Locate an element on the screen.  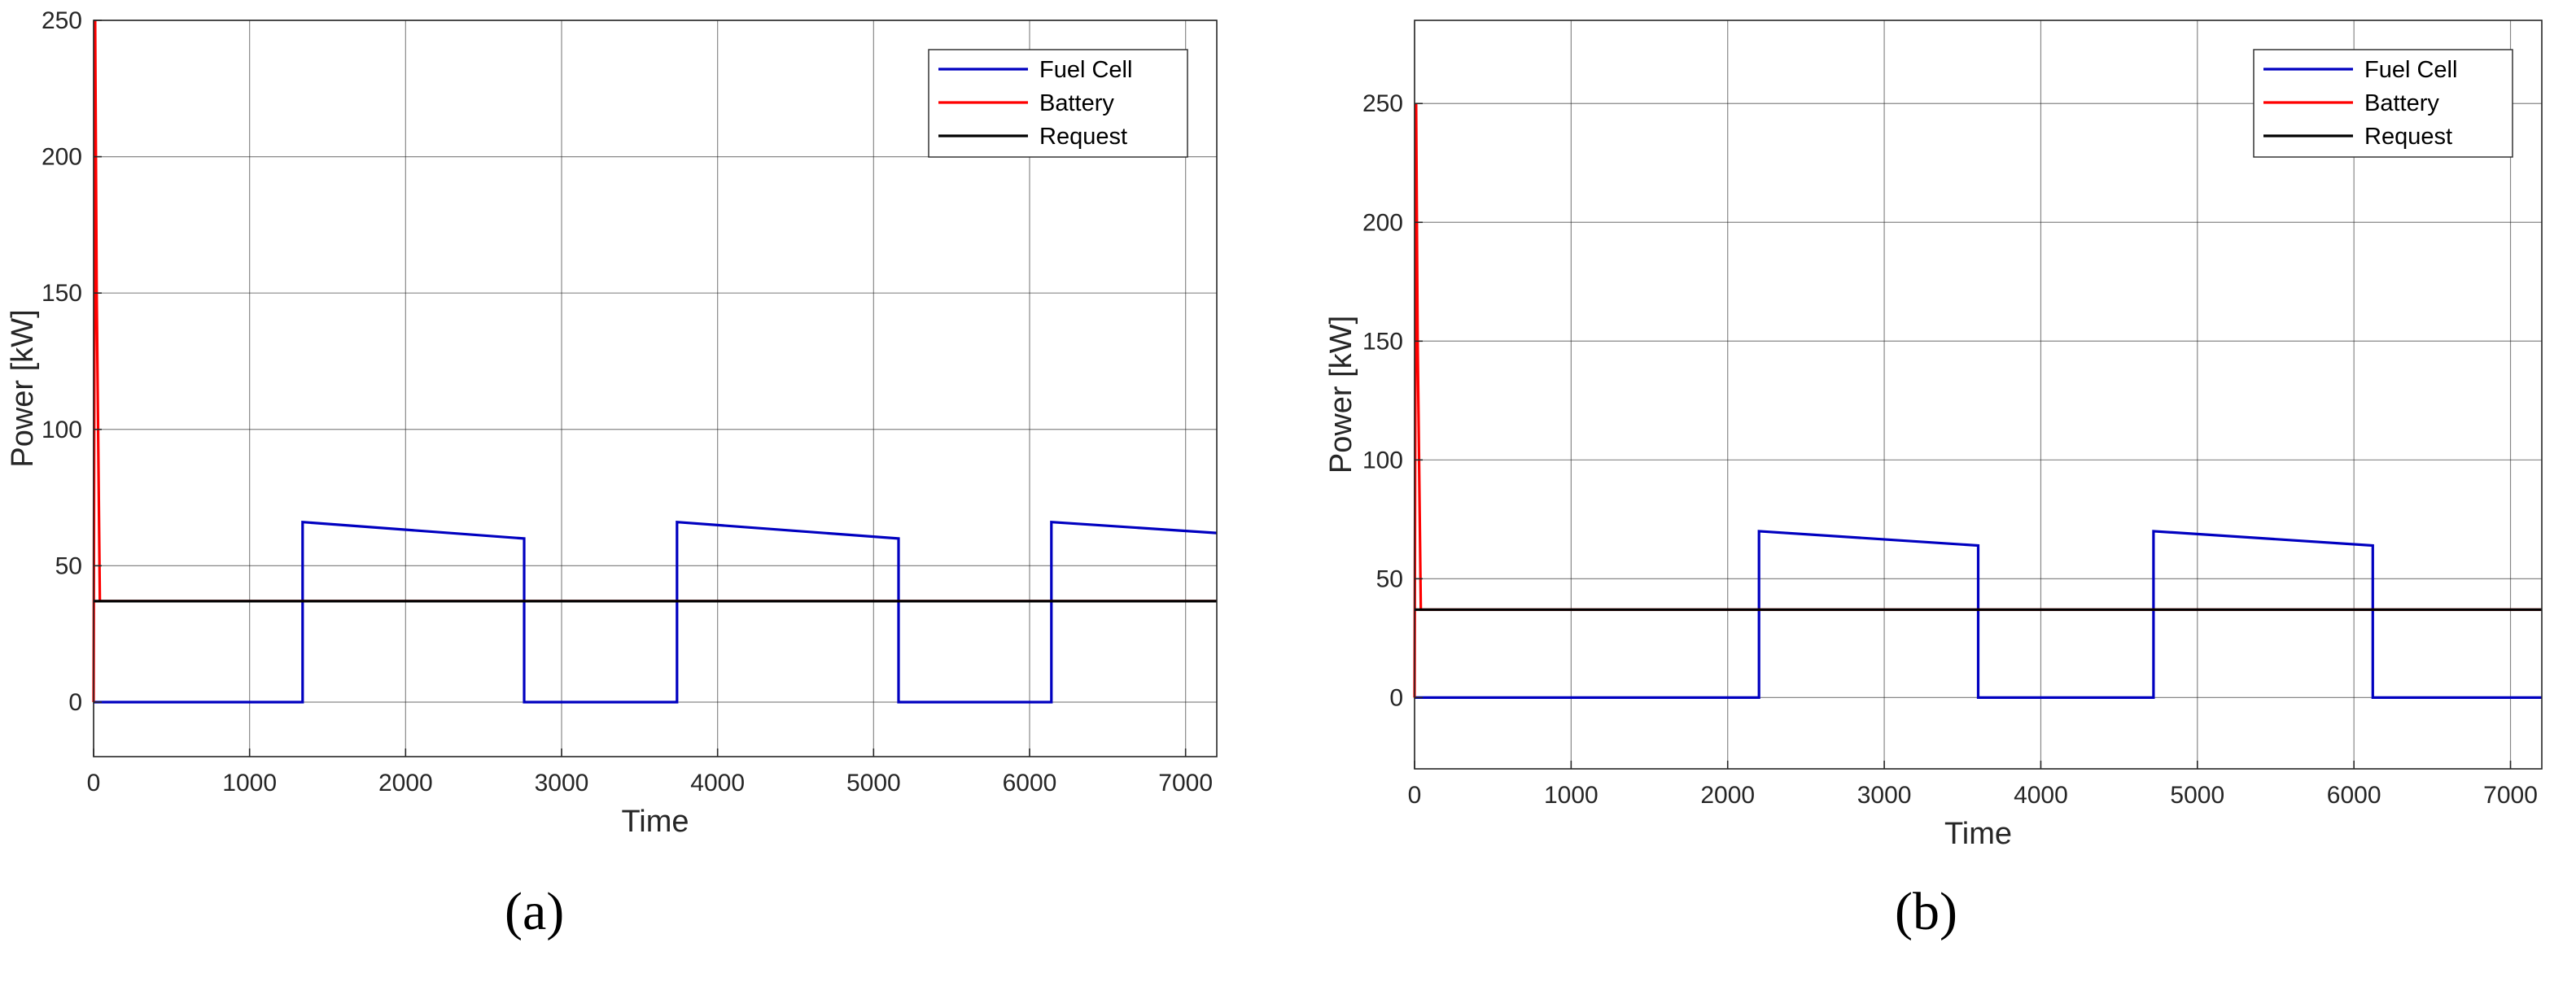
caption-b: (b) is located at coordinates (1926, 912).